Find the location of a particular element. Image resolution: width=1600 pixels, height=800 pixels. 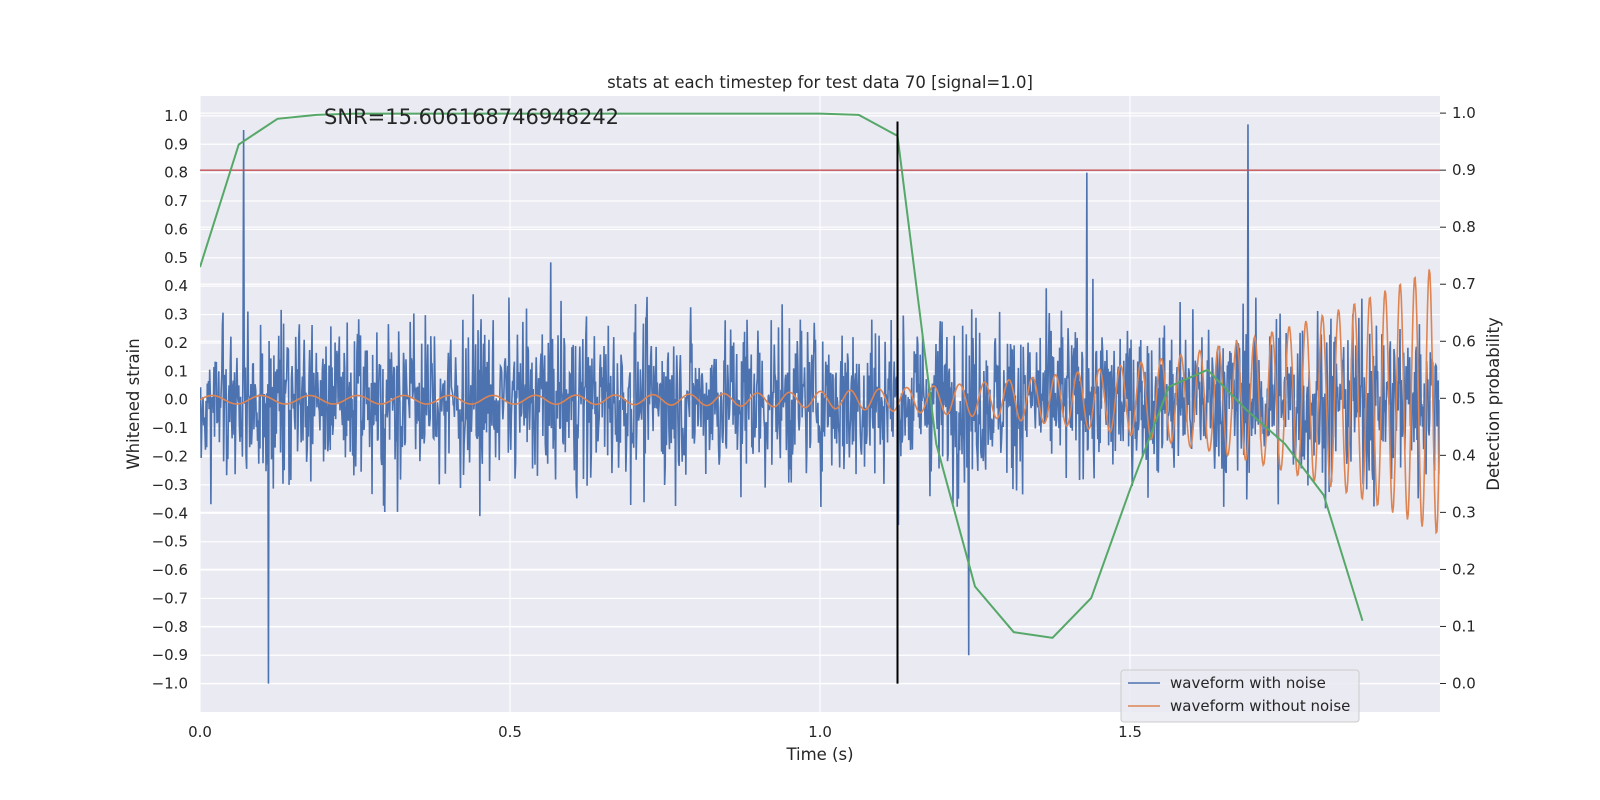

y-tick-label-left: −0.5 is located at coordinates (170, 542).